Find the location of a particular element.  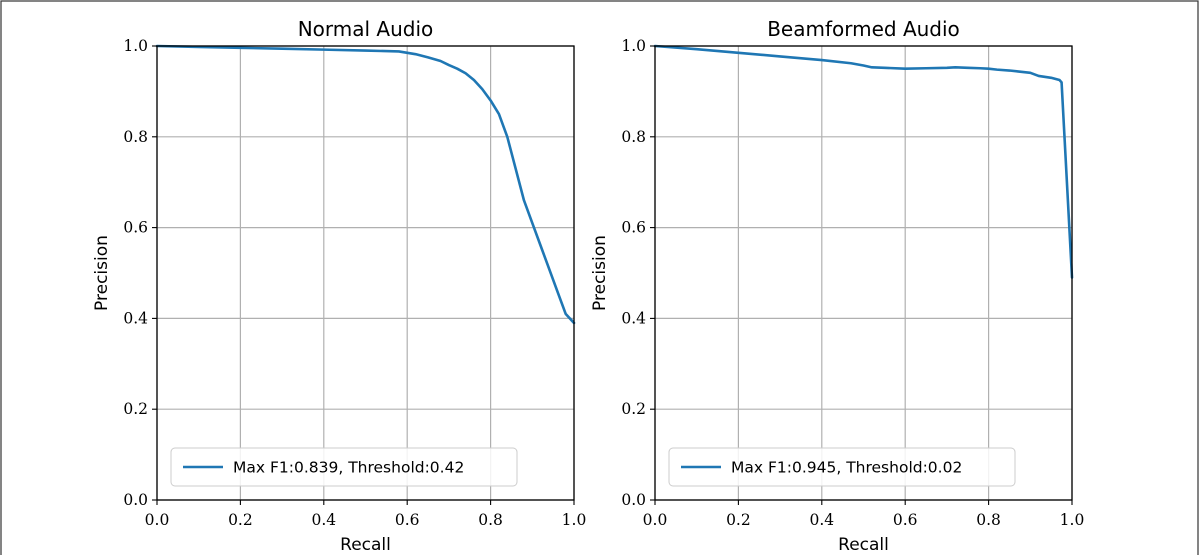

legend-entry-label: Max F1:0.945, Threshold:0.02 is located at coordinates (846, 468).